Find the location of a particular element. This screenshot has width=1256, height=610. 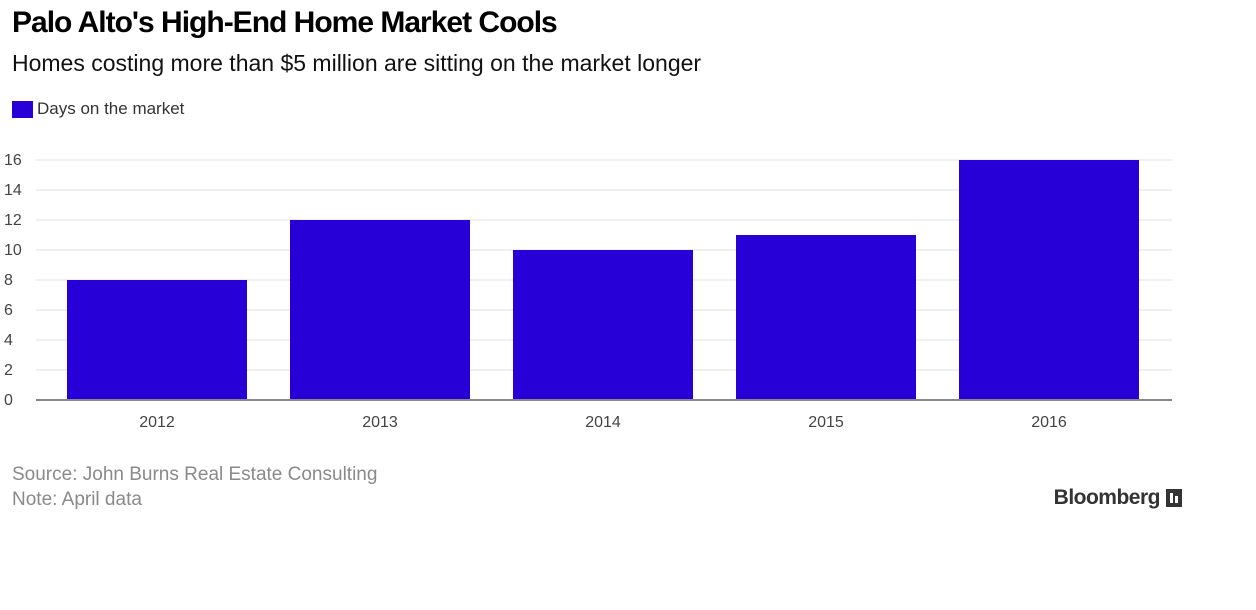

brand-name: Bloomberg is located at coordinates (1107, 497).